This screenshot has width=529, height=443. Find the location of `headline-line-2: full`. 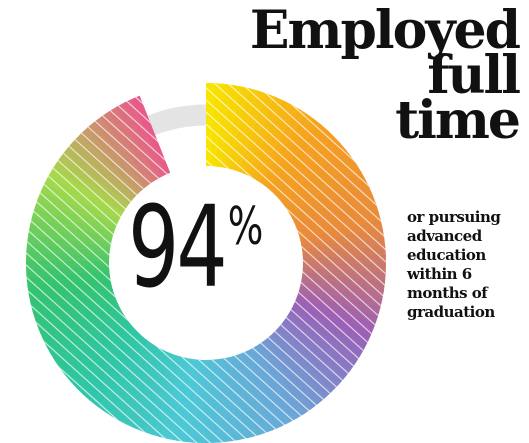

headline-line-2: full is located at coordinates (474, 75).